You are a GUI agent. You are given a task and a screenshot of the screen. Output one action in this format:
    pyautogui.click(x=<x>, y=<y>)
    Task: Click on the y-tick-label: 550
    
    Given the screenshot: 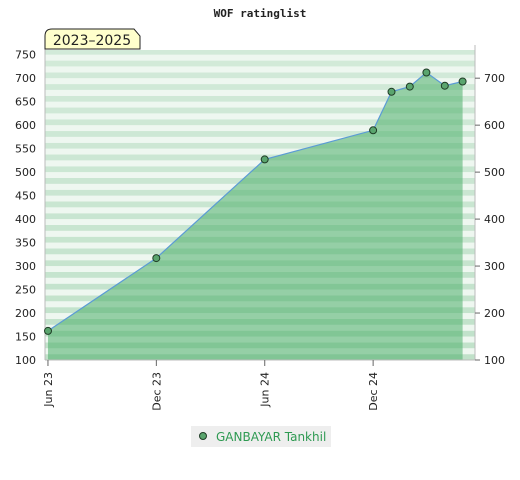 What is the action you would take?
    pyautogui.click(x=25, y=149)
    